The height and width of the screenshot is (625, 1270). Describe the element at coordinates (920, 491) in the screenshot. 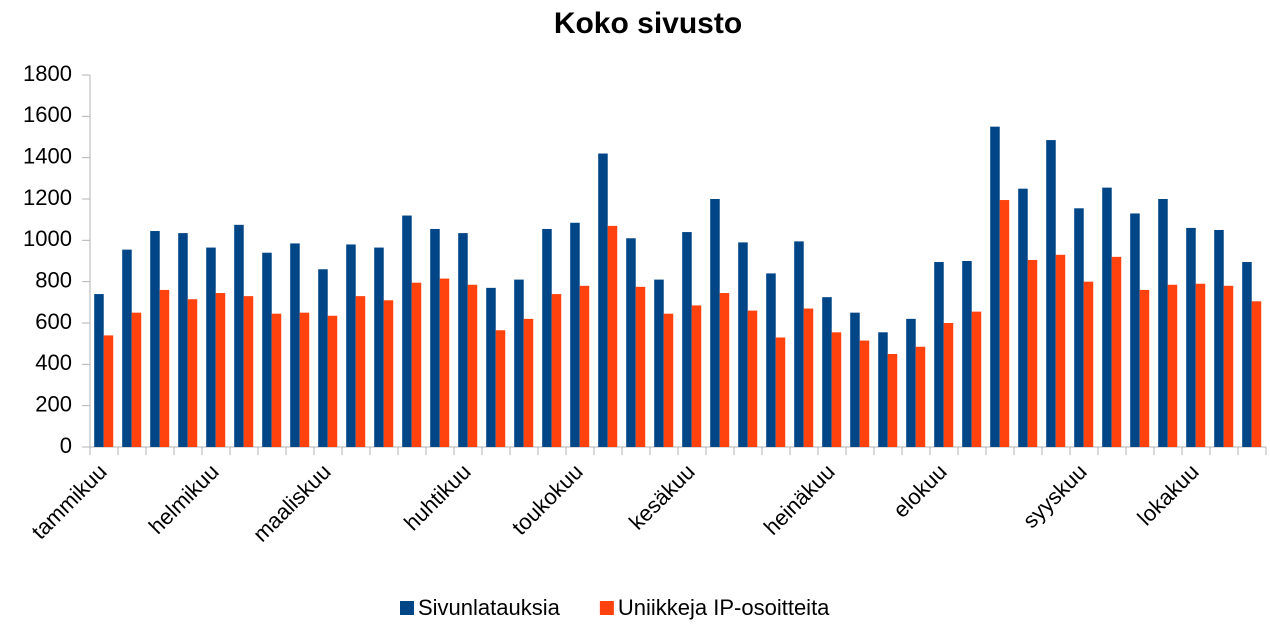

I see `x-tick-label: elokuu` at that location.